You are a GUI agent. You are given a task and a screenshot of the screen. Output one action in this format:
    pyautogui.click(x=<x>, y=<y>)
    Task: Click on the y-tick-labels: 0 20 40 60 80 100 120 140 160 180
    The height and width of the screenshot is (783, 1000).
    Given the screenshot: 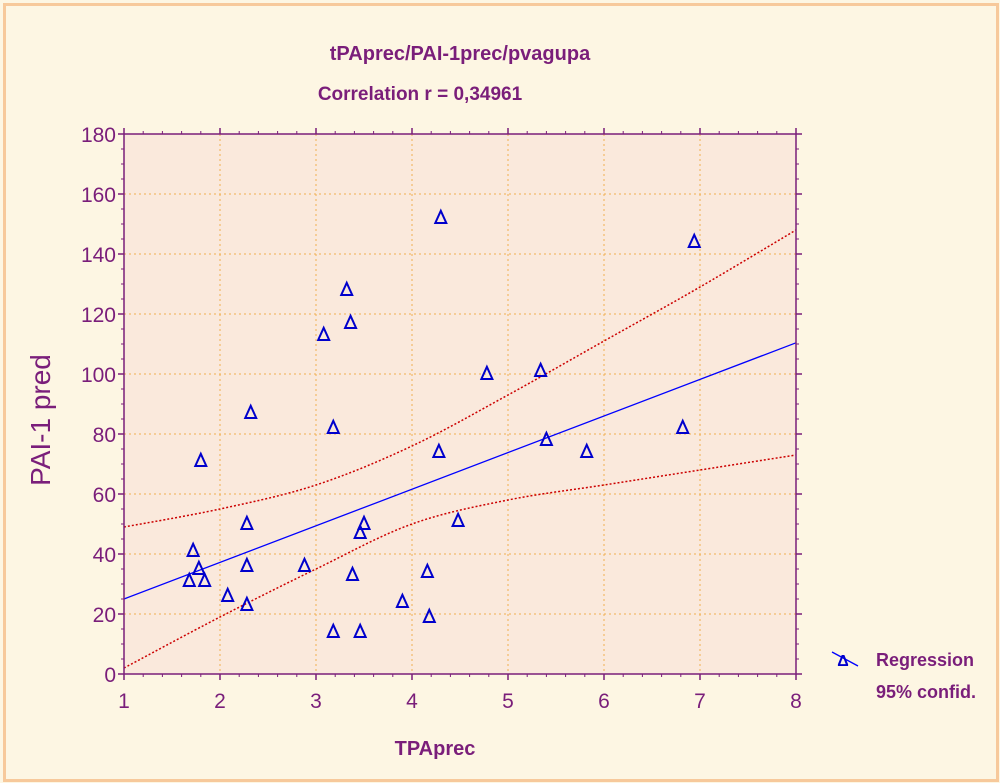 What is the action you would take?
    pyautogui.click(x=98, y=405)
    